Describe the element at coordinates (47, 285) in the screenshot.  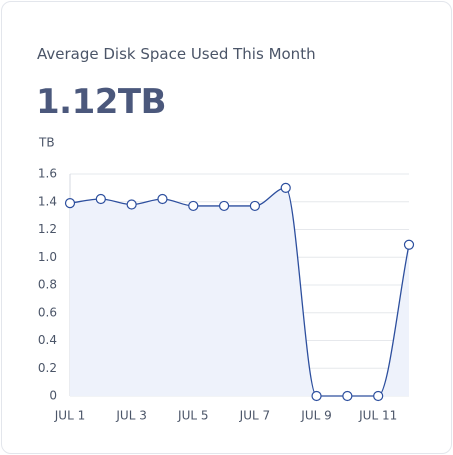
I see `y-tick-label: 0.8` at that location.